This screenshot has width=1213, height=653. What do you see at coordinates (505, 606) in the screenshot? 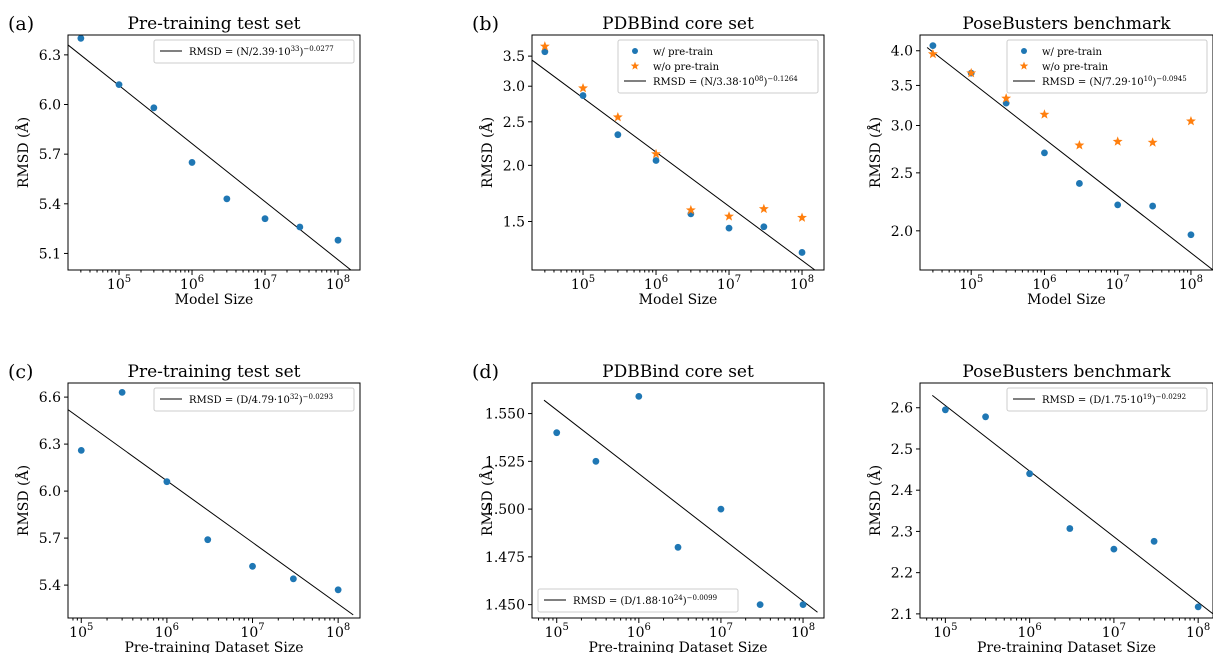
I see `y-tick-label: 1.450` at bounding box center [505, 606].